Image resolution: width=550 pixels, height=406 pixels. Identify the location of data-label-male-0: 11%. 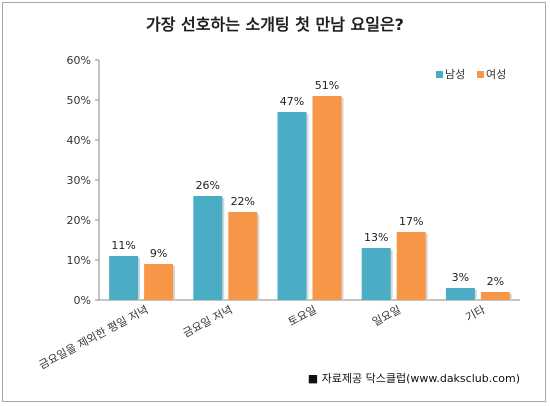
(123, 245).